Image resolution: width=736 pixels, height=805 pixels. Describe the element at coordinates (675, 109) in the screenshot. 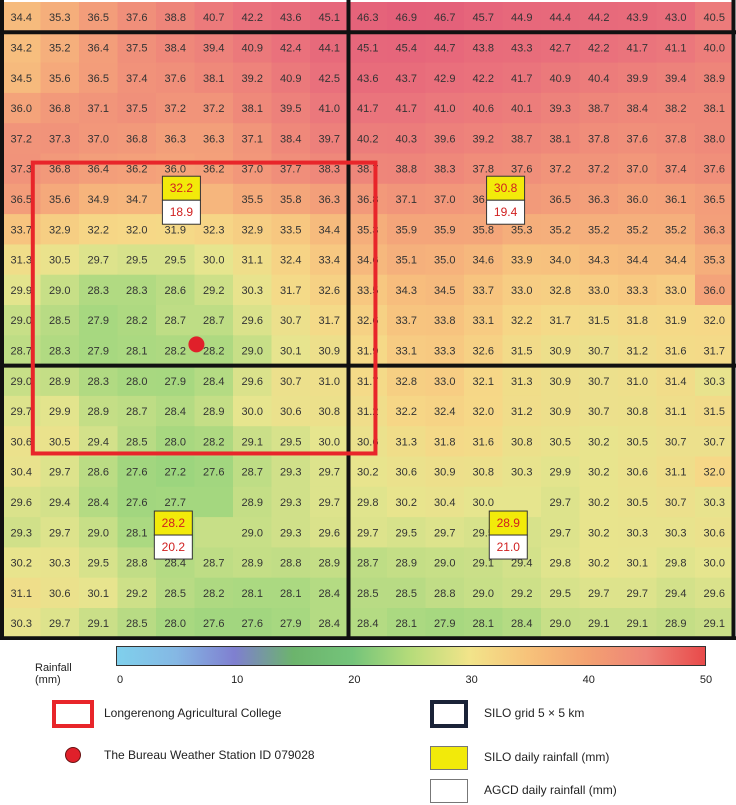

I see `grid-value: 38.2` at that location.